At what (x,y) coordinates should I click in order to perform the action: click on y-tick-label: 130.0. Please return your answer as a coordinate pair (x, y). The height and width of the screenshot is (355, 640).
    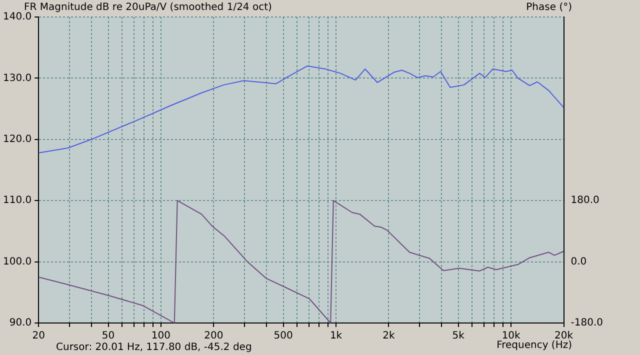
    Looking at the image, I should click on (17, 78).